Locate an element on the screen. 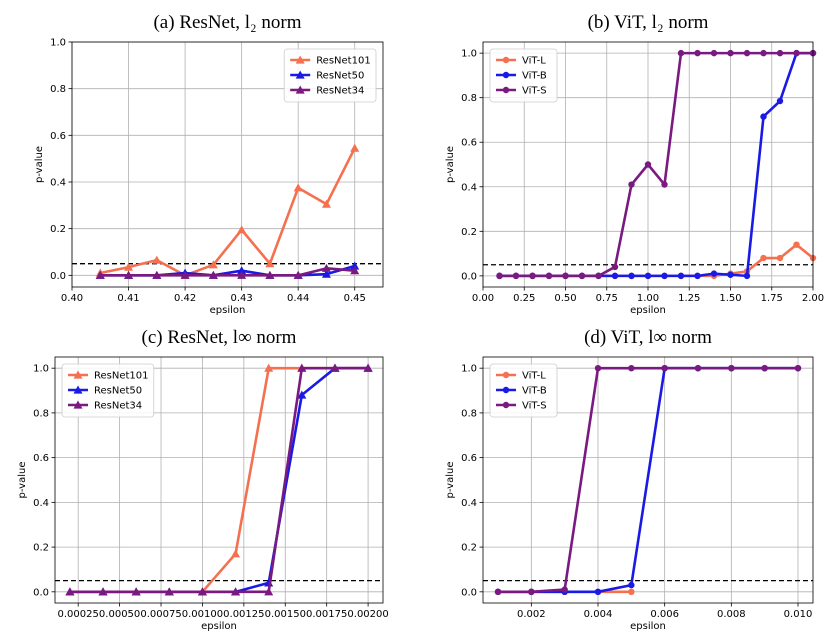 This screenshot has width=830, height=640. x-tick-label: 0.00175 is located at coordinates (326, 614).